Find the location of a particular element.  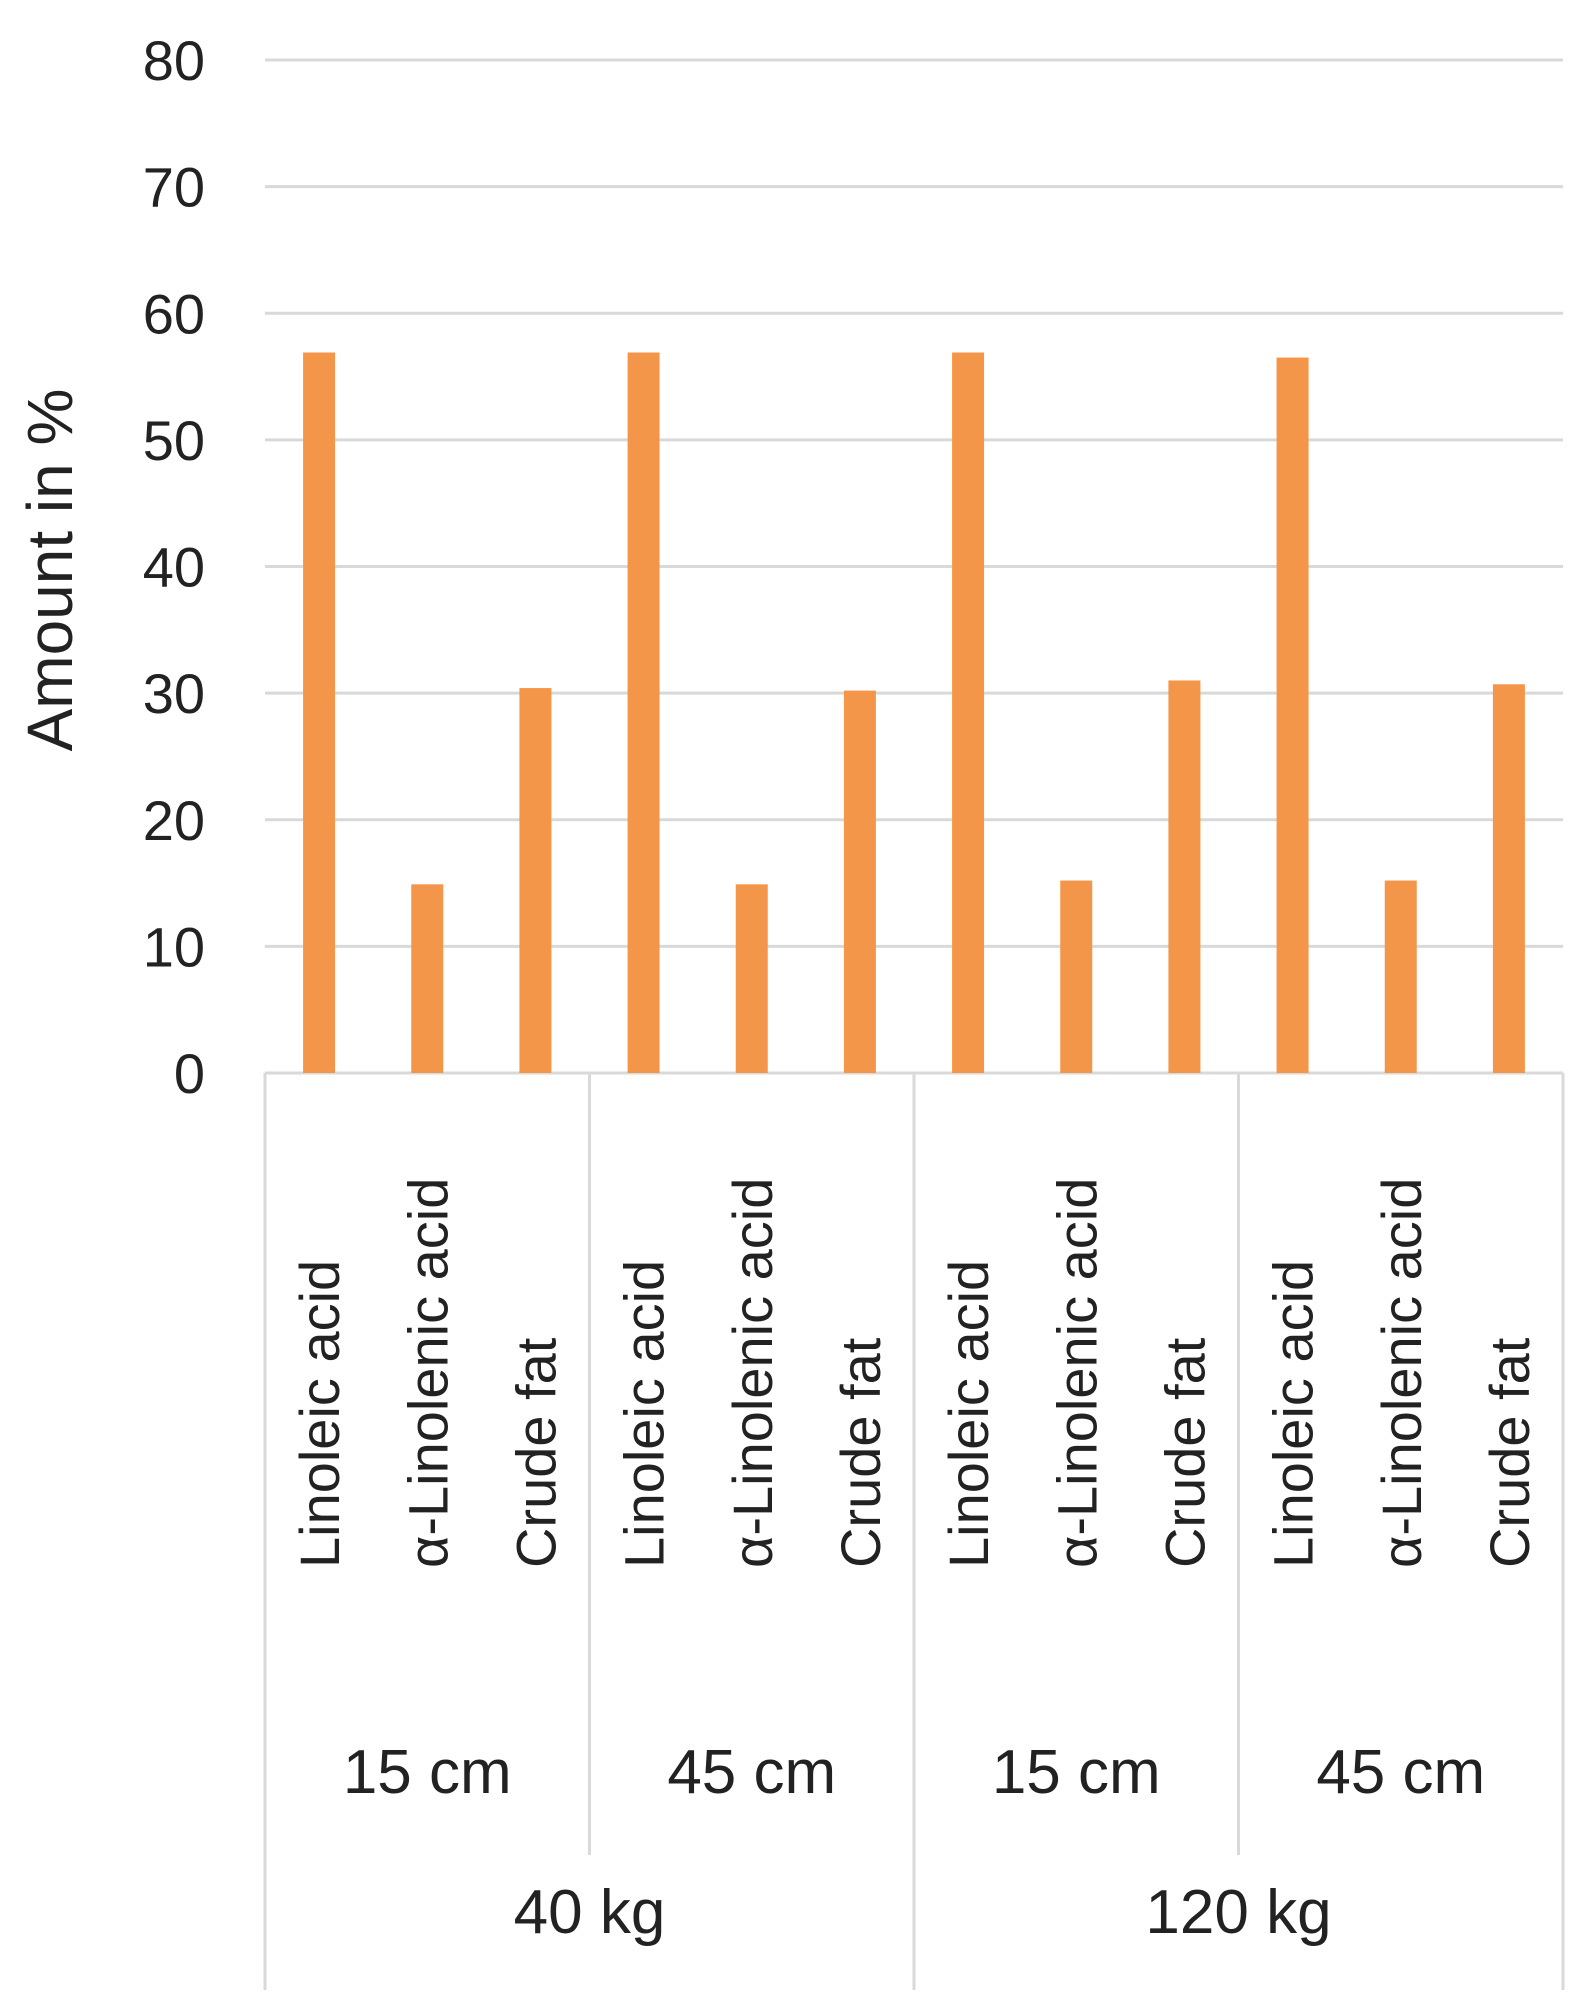

depth-group-labels: 15 cm 45 cm 15 cm 45 cm is located at coordinates (914, 1772).